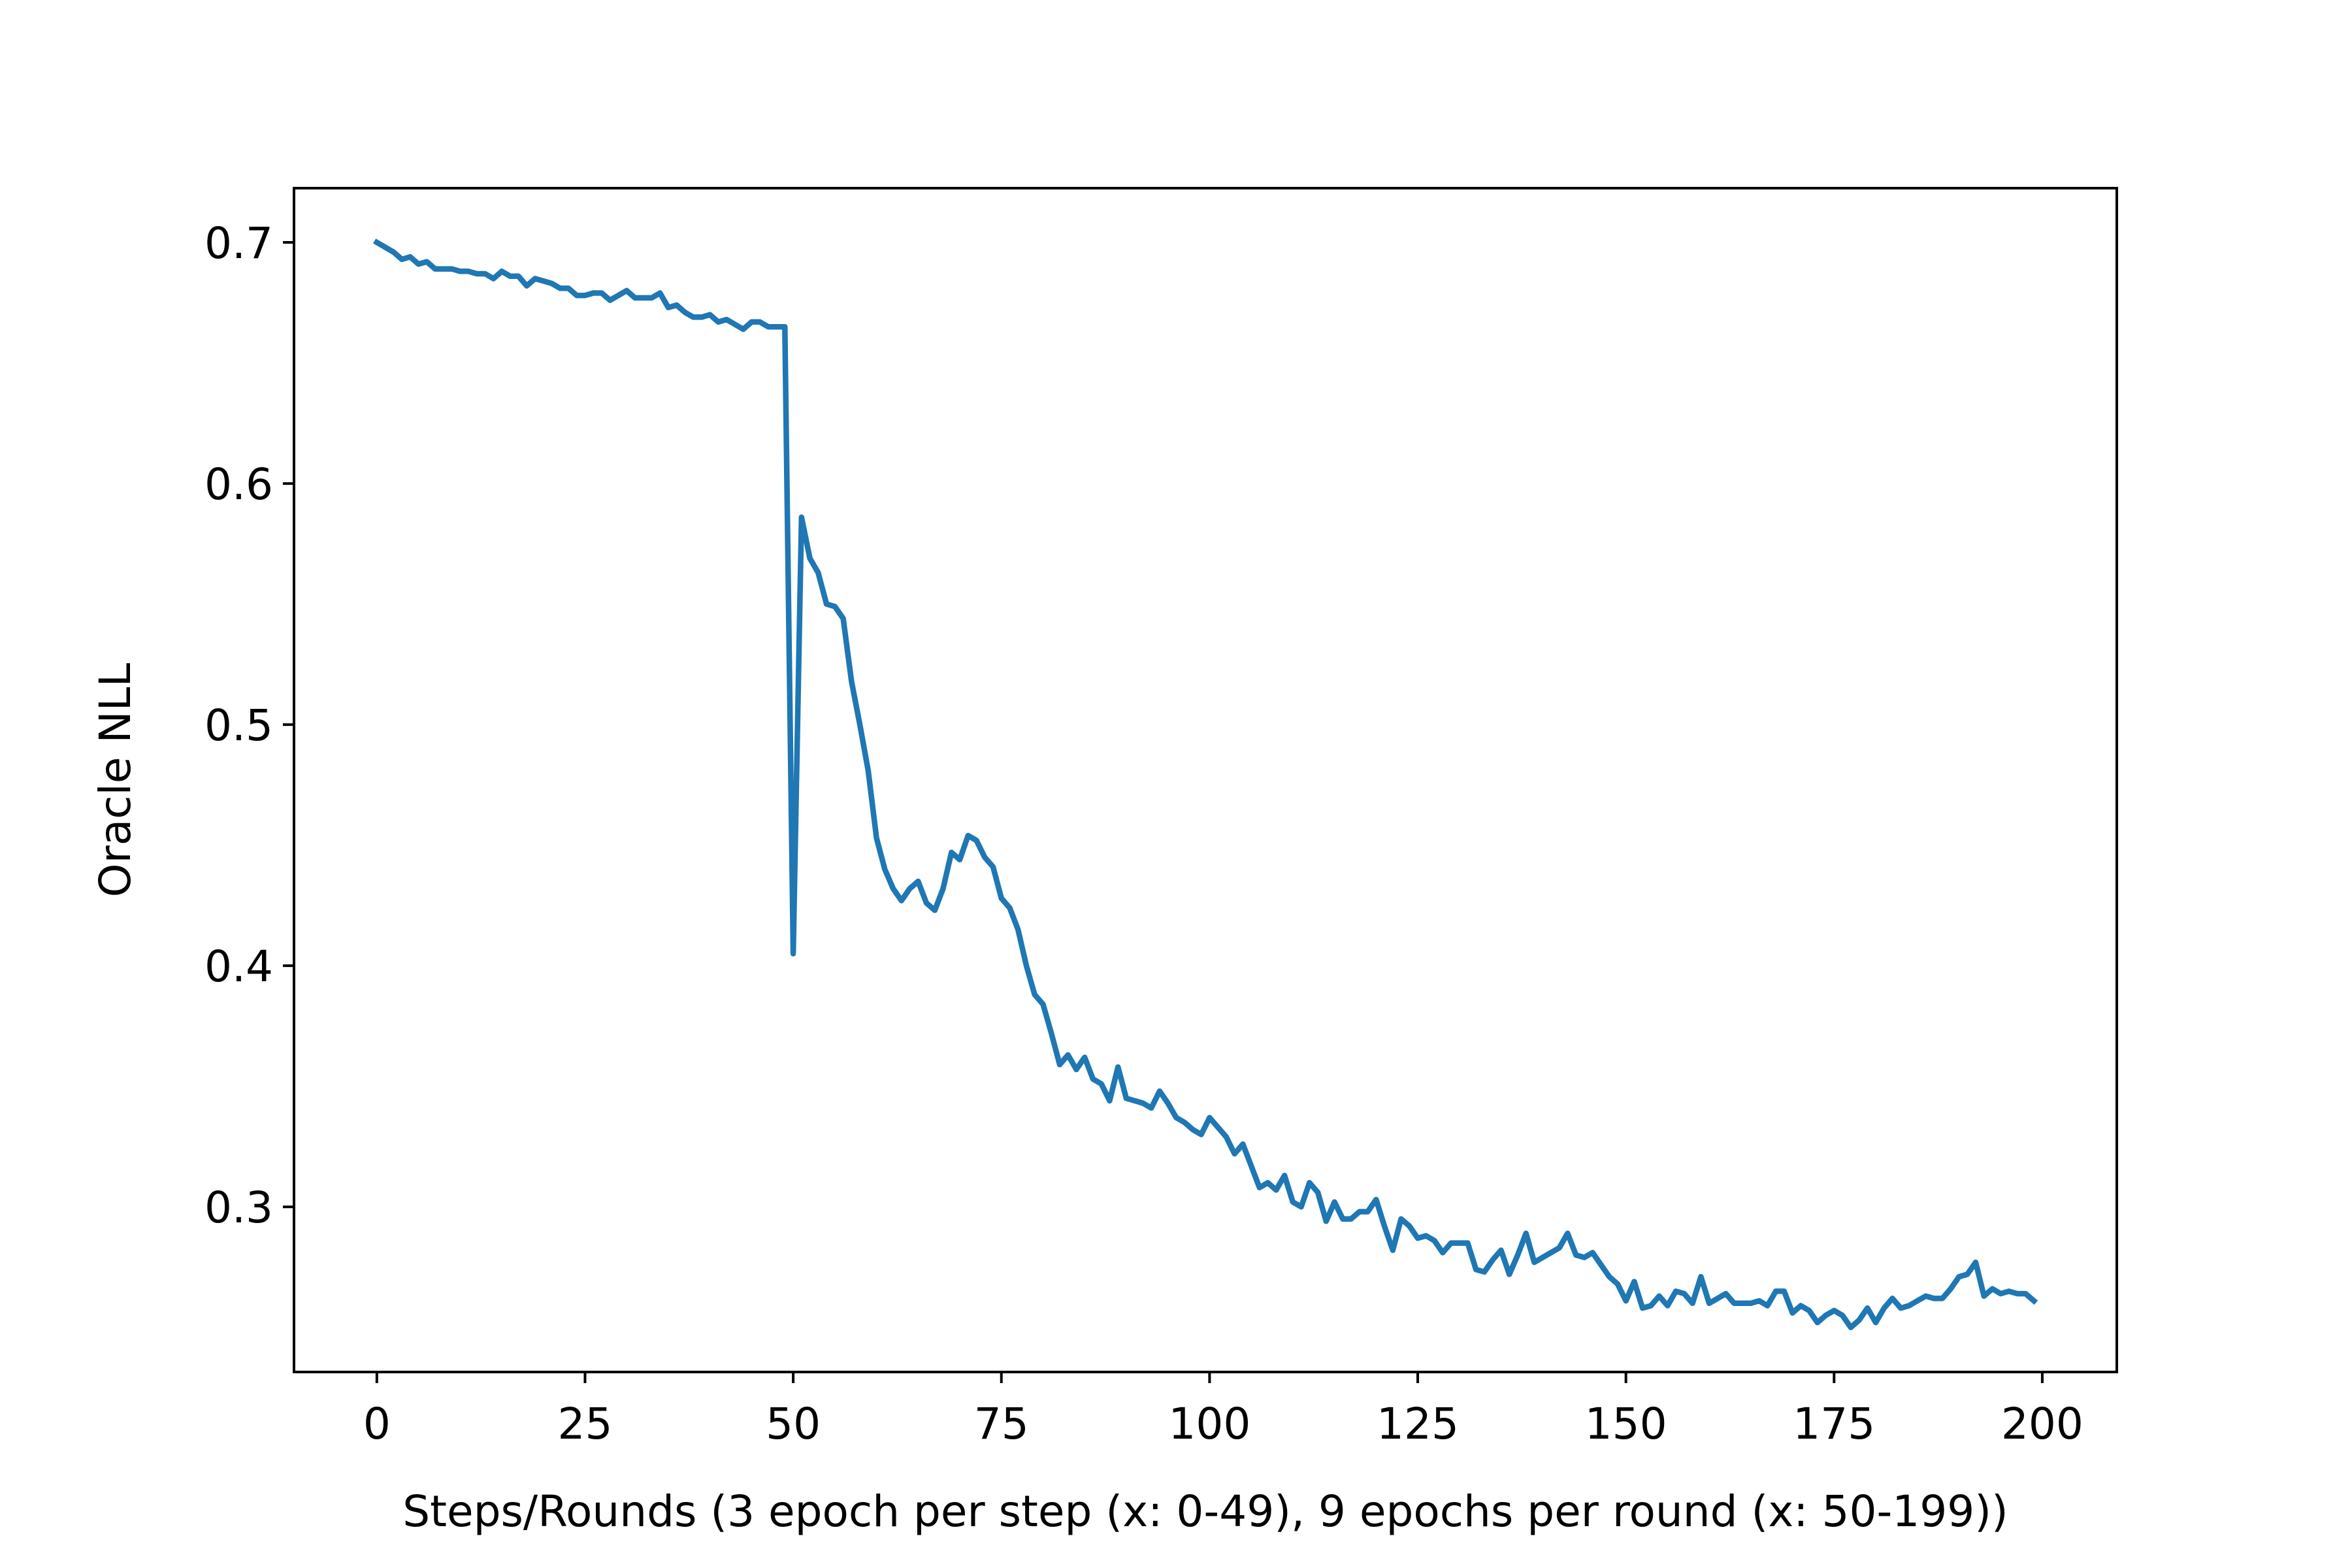 Image resolution: width=2352 pixels, height=1568 pixels. What do you see at coordinates (1418, 1424) in the screenshot?
I see `x-tick-label: 125` at bounding box center [1418, 1424].